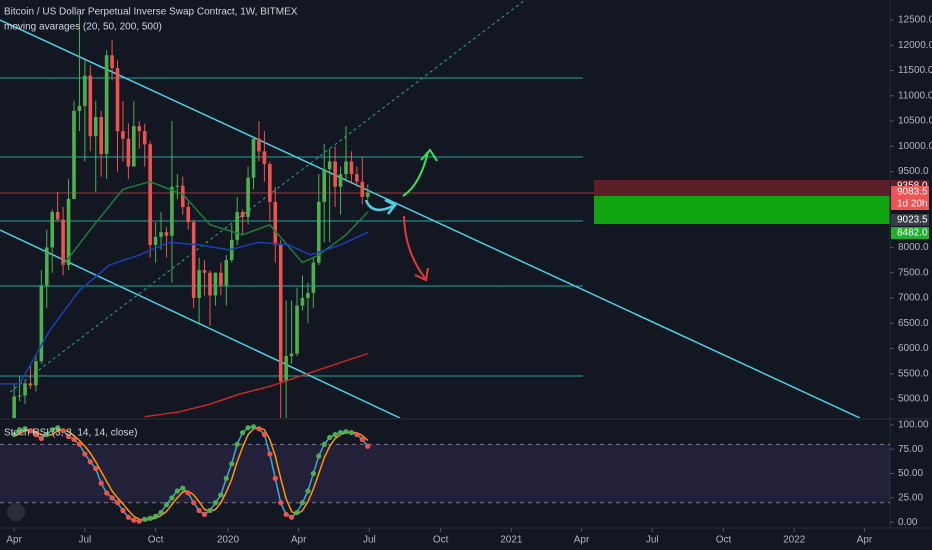 The height and width of the screenshot is (550, 932). I want to click on y-tick-label: 8000.0, so click(913, 247).